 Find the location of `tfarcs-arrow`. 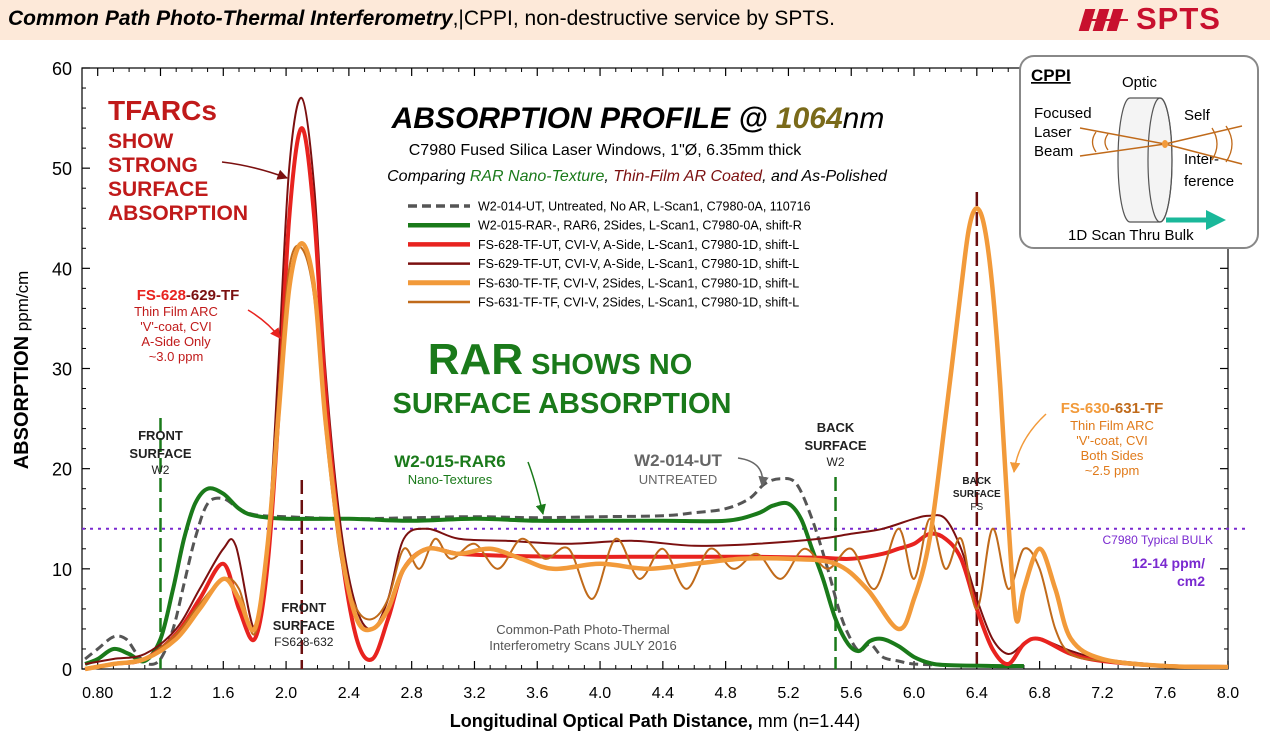

tfarcs-arrow is located at coordinates (254, 170).